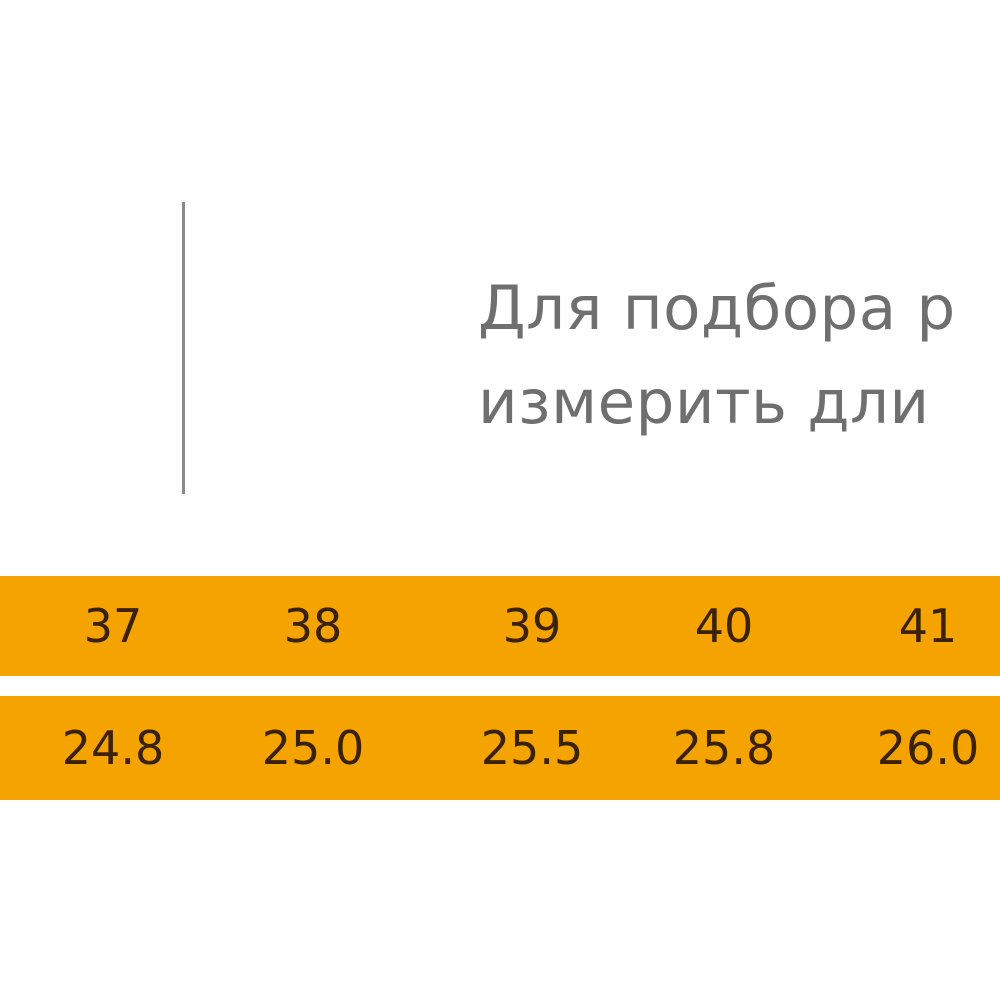 The height and width of the screenshot is (1000, 1000). I want to click on length-cell: 25.5, so click(532, 748).